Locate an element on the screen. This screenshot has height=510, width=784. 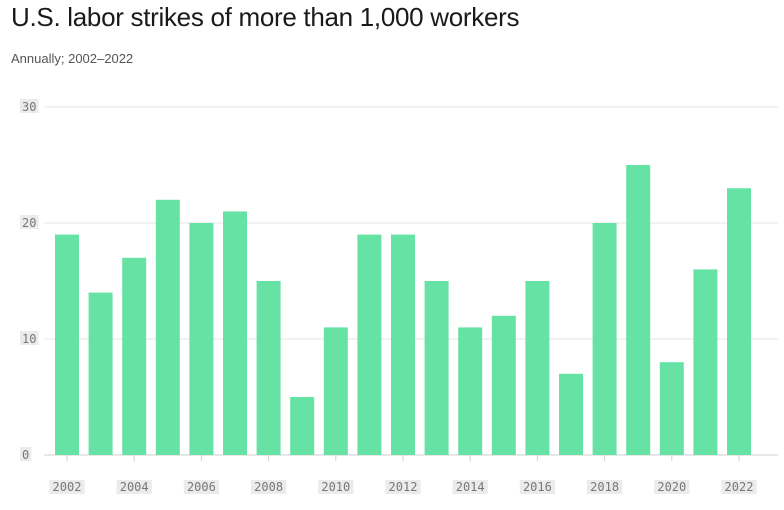
bar-2004 is located at coordinates (134, 356).